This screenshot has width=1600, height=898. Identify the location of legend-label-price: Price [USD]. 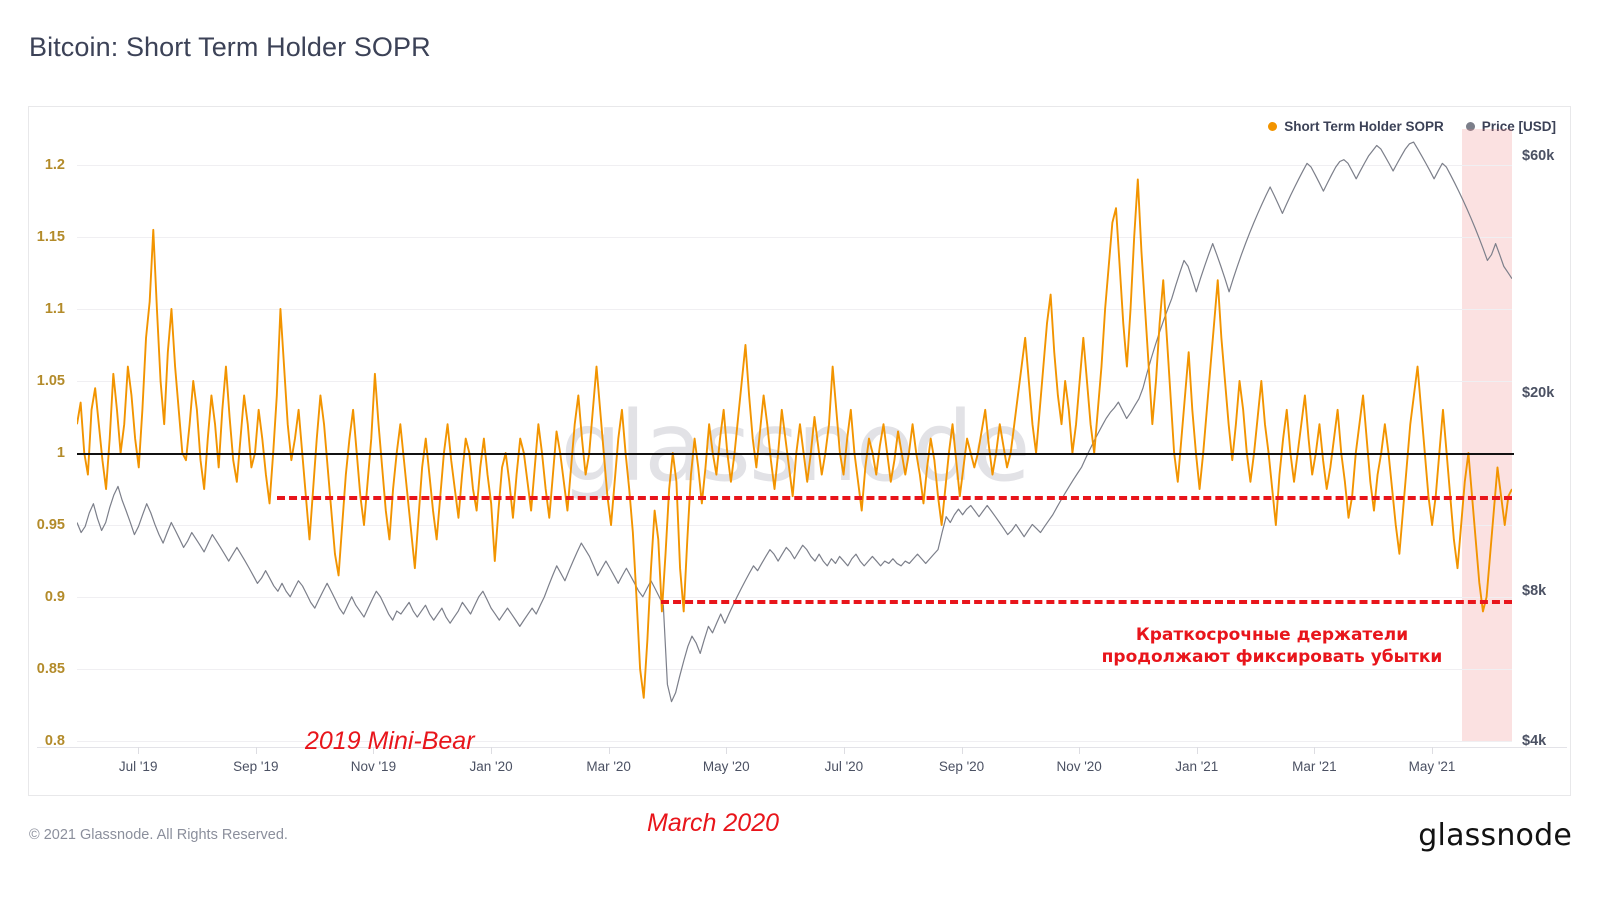
(1518, 126).